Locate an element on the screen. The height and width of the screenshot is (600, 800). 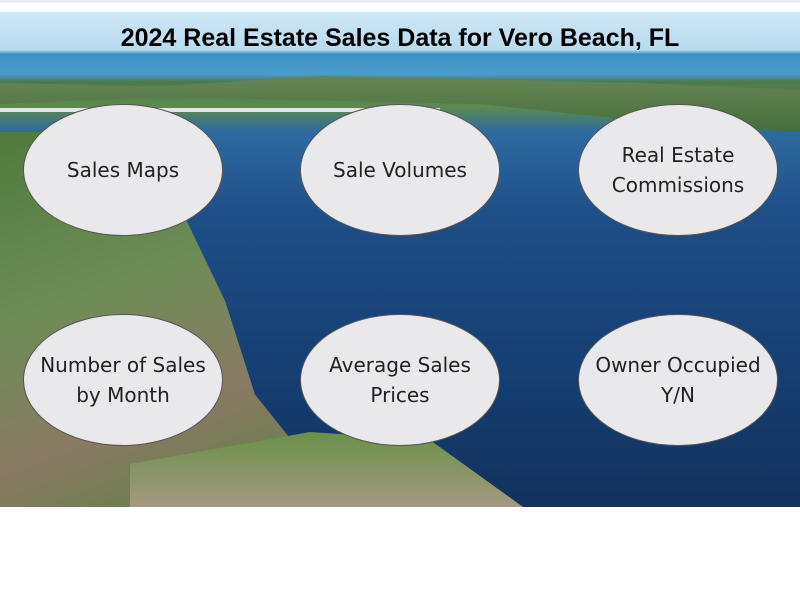
background-photo-bridge is located at coordinates (220, 110).